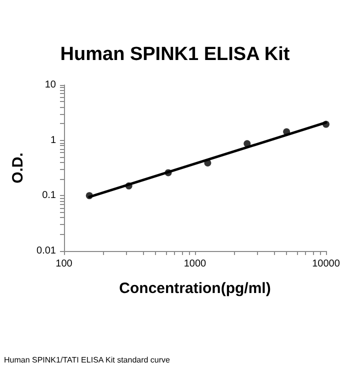 The width and height of the screenshot is (350, 380). What do you see at coordinates (64, 264) in the screenshot?
I see `x-tick-label: 100` at bounding box center [64, 264].